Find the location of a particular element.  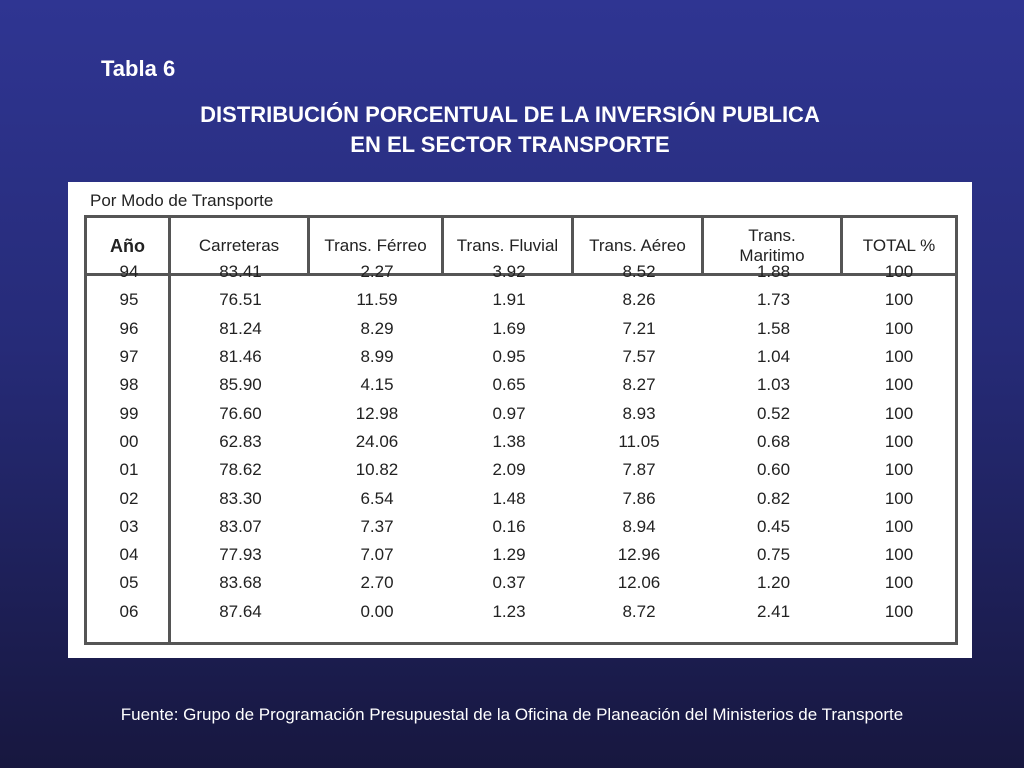

table-cell: 2.70 is located at coordinates (377, 583).